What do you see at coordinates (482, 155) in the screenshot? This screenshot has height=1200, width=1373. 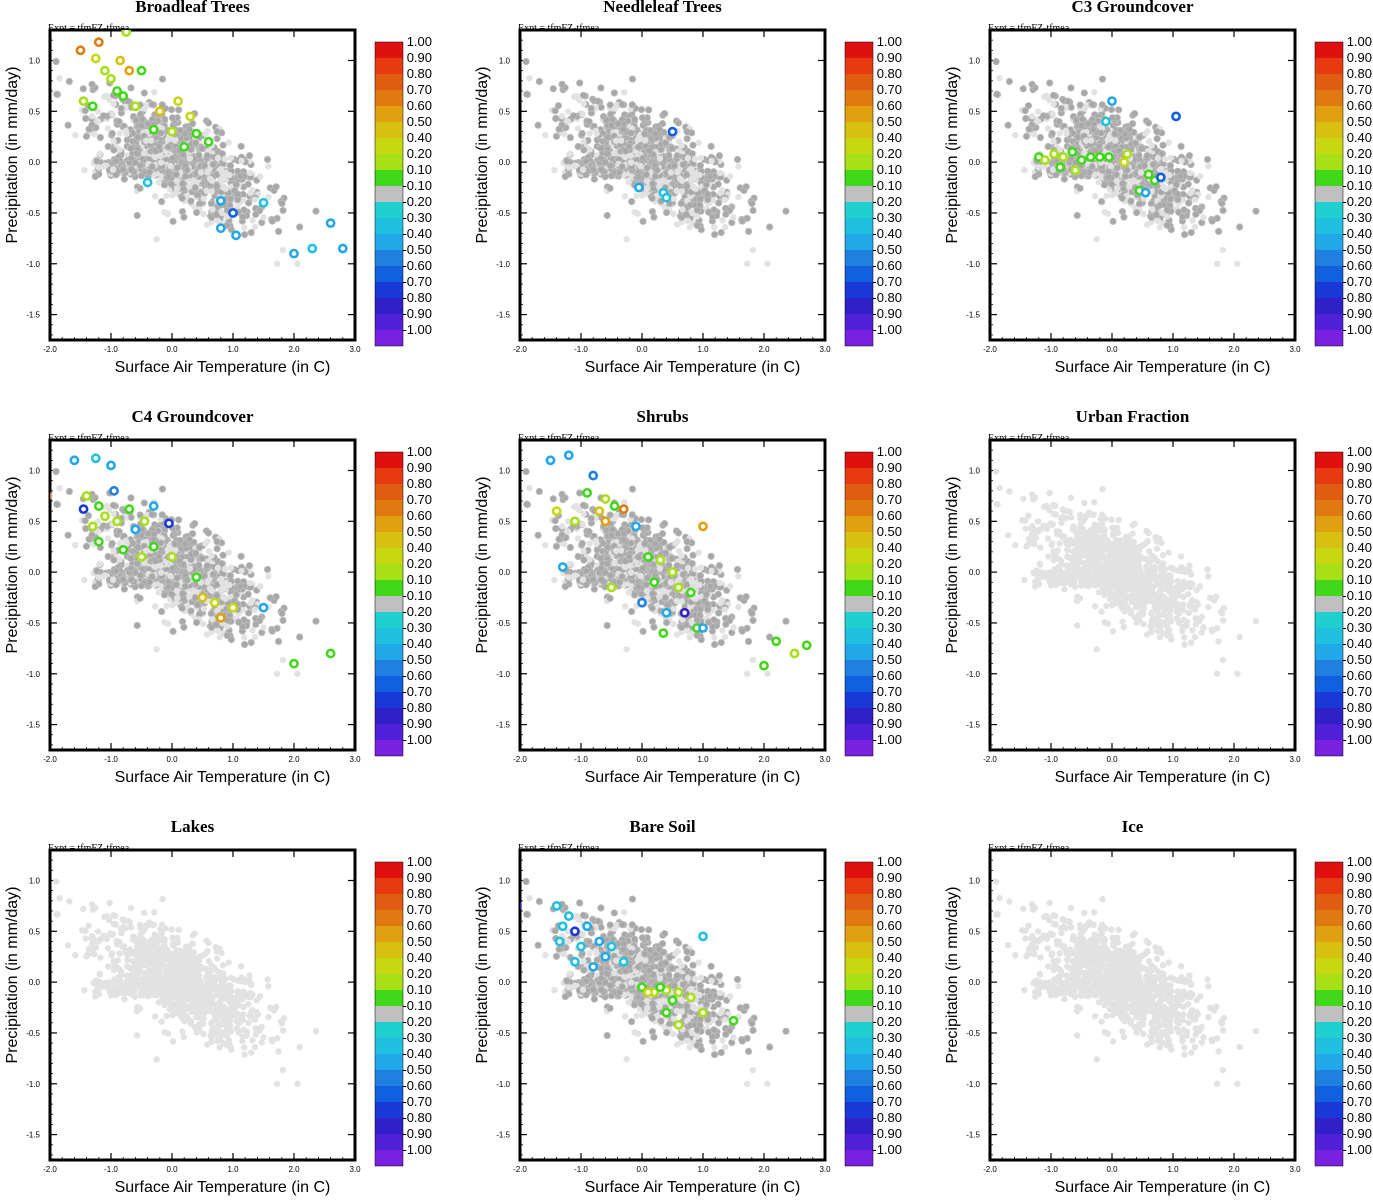 I see `y-axis-label: Precipitation (in mm/day)` at bounding box center [482, 155].